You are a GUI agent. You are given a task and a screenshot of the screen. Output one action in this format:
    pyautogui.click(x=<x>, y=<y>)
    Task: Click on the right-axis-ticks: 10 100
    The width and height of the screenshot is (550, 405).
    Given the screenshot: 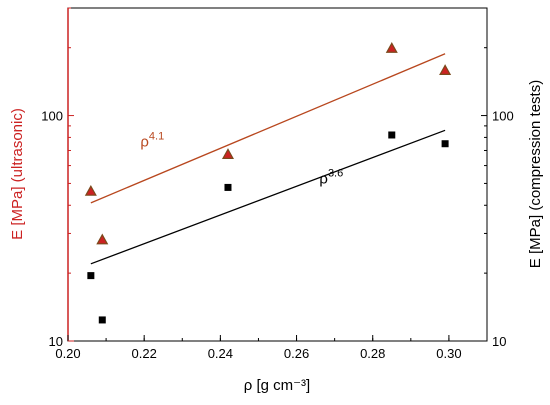 What is the action you would take?
    pyautogui.click(x=497, y=178)
    